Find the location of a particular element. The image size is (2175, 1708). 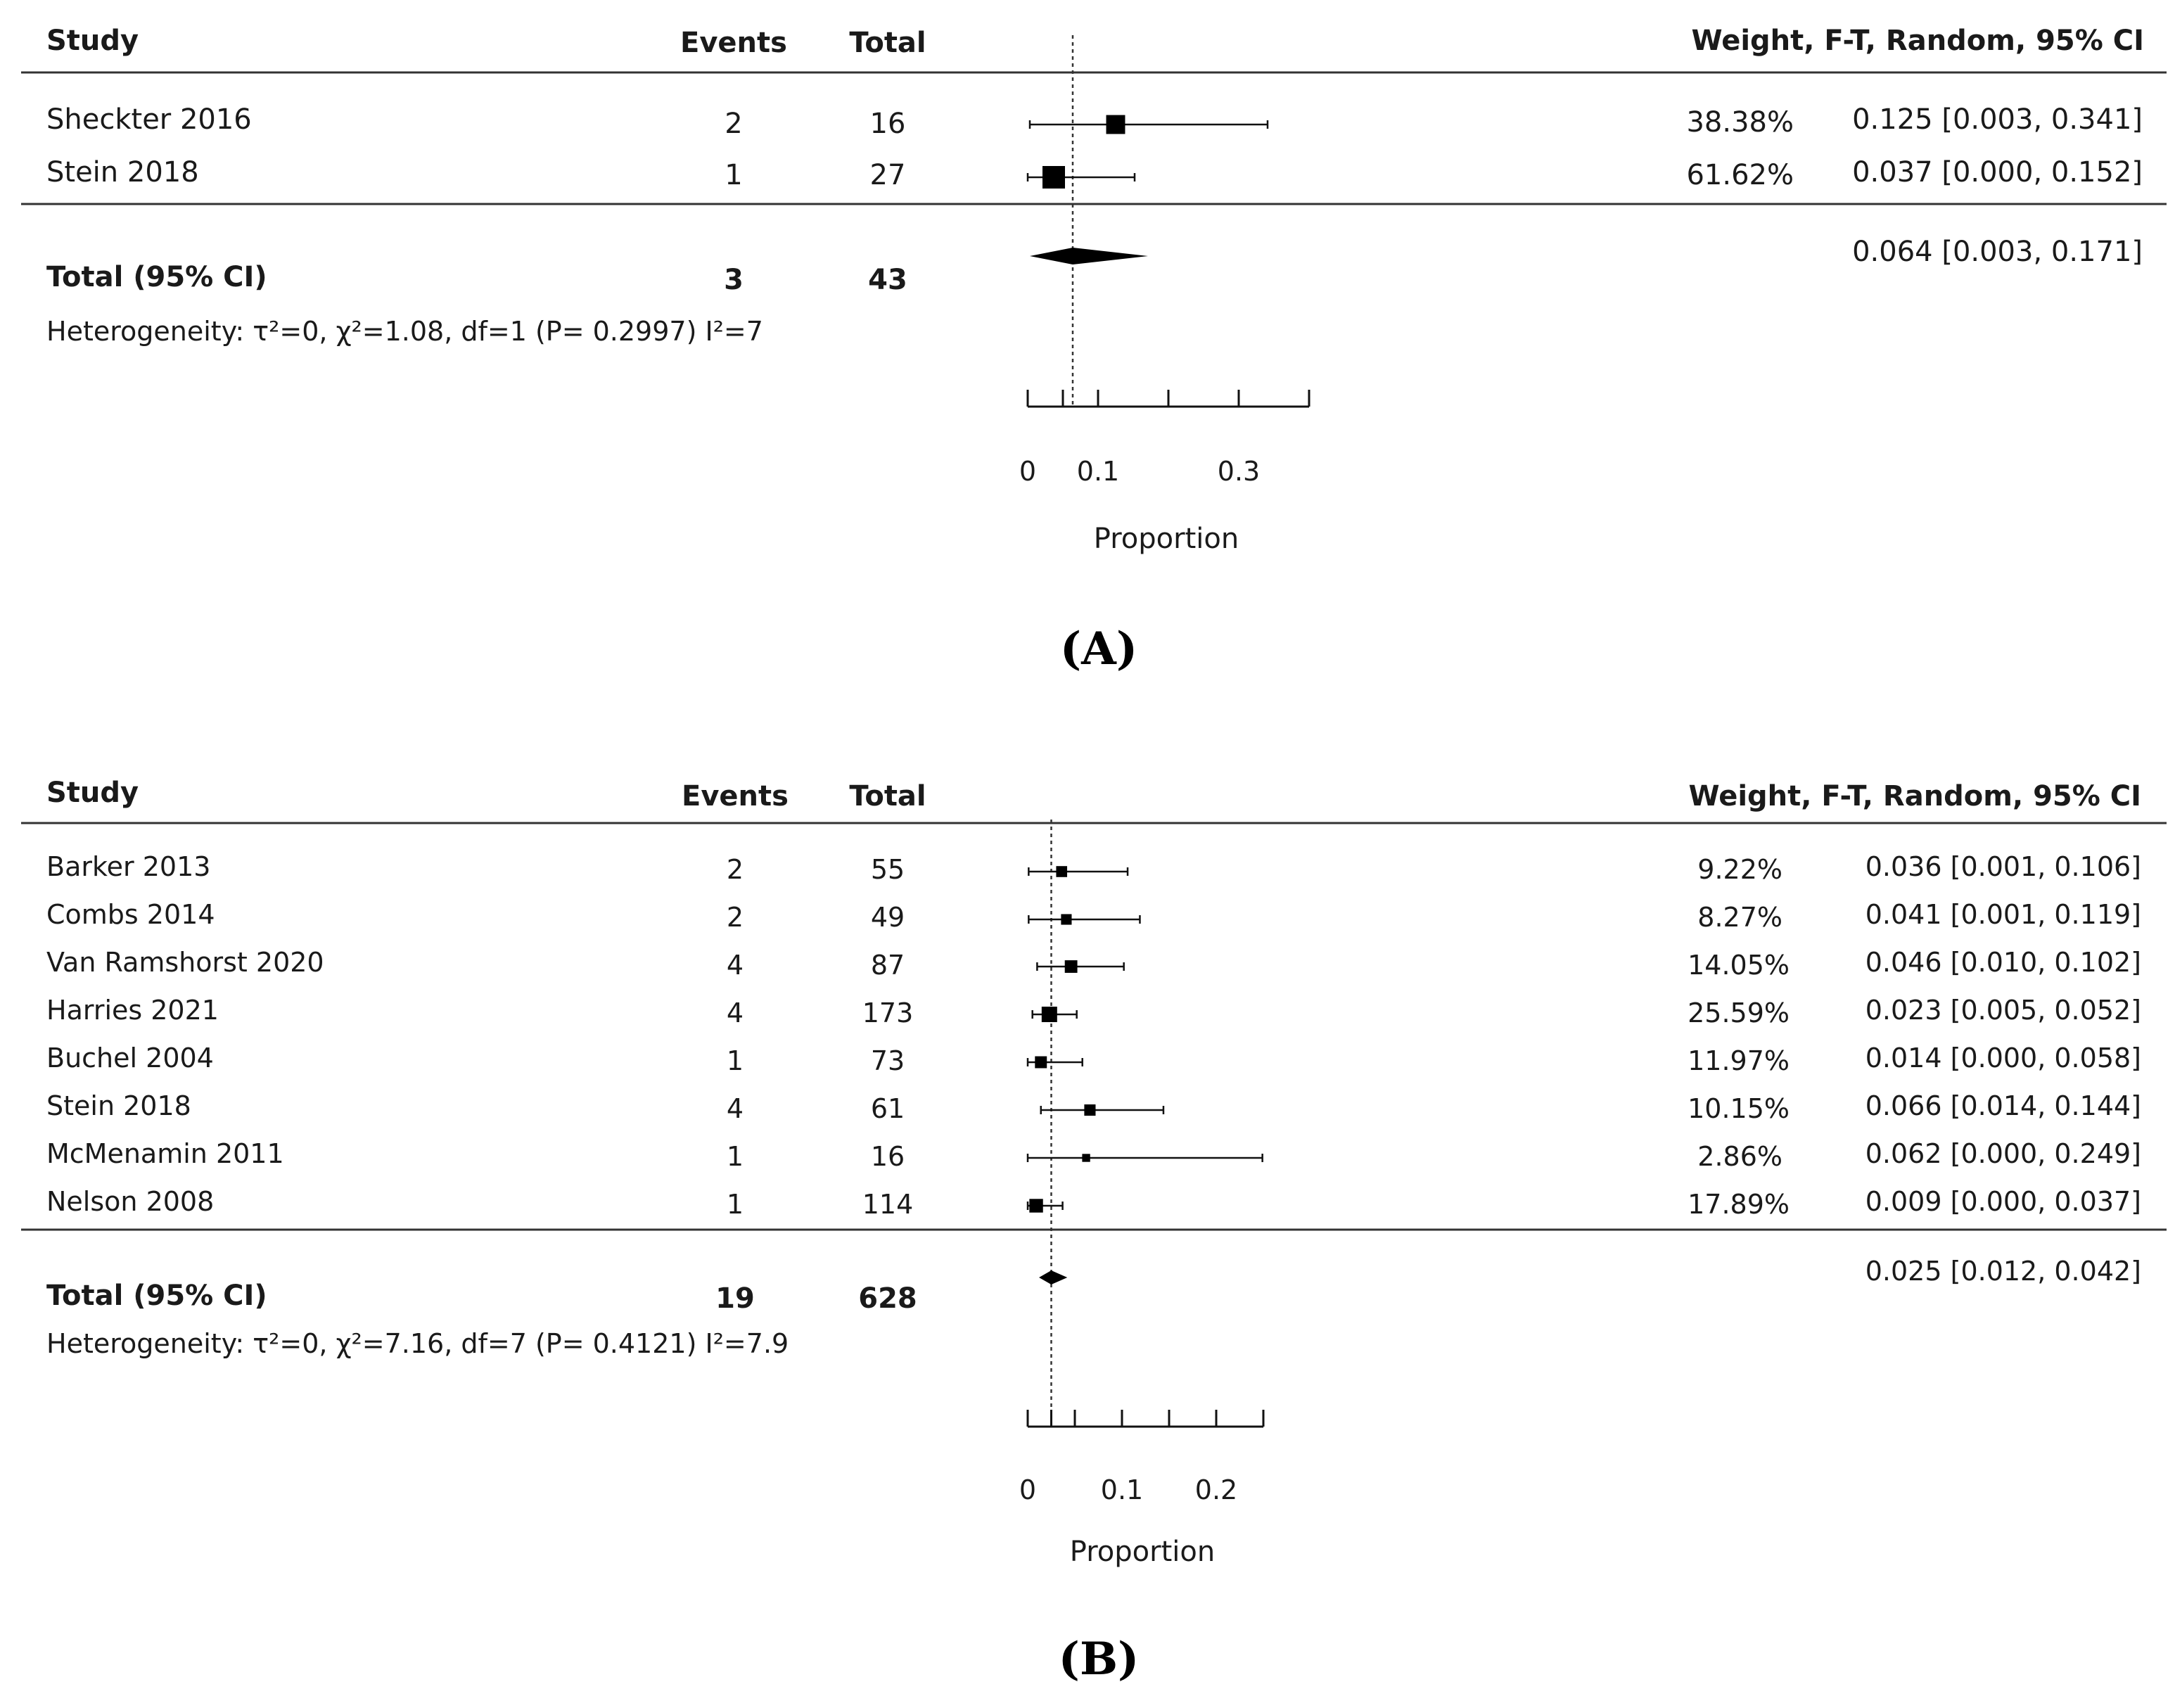

panel-label: (B) is located at coordinates (1100, 1659).